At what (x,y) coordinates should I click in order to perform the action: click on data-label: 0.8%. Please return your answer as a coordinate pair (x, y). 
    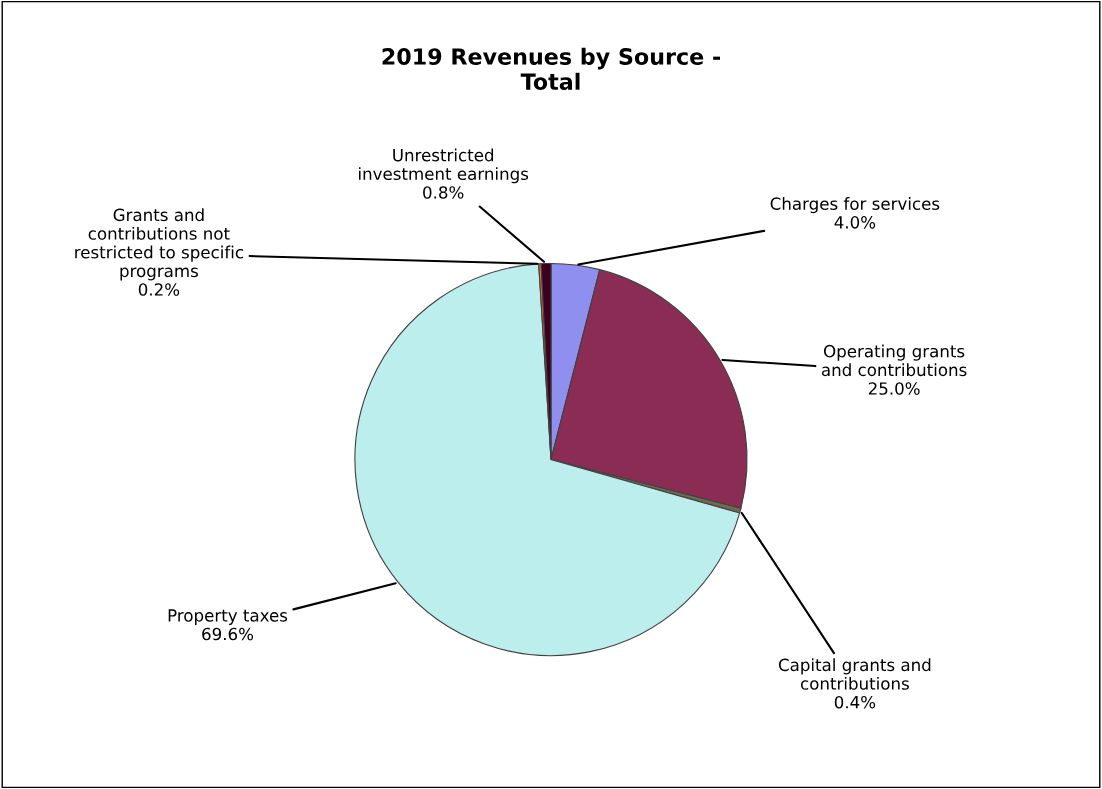
    Looking at the image, I should click on (443, 192).